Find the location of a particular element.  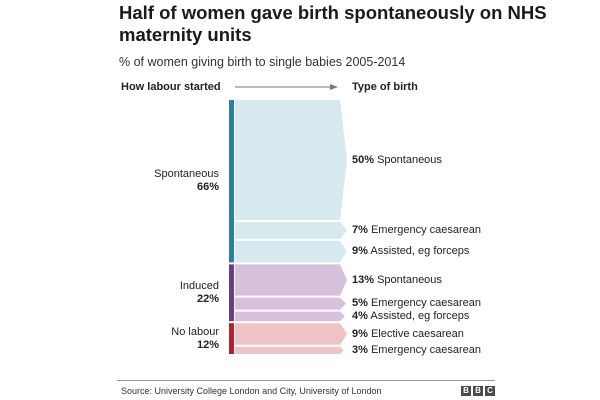

column-header-left: How labour started is located at coordinates (171, 87).